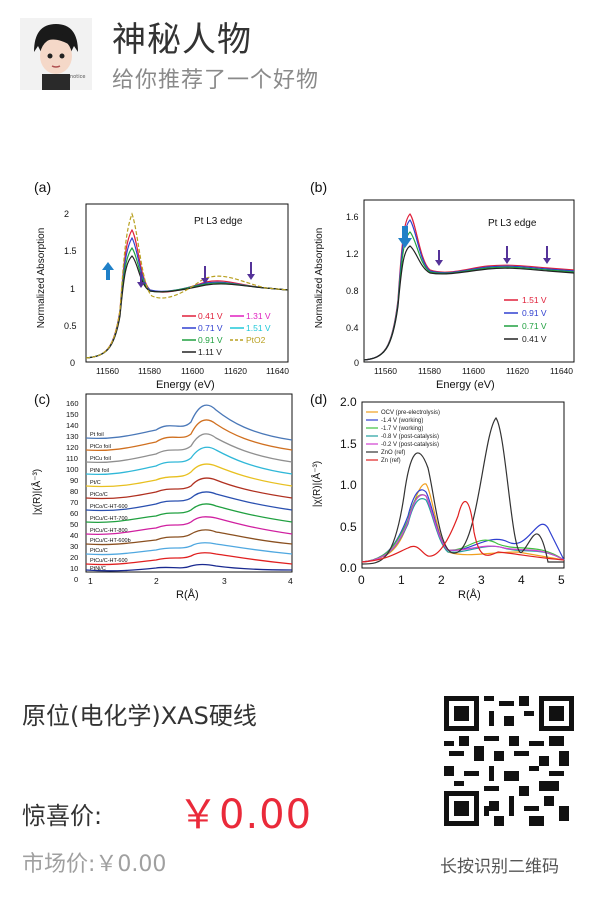 This screenshot has height=900, width=600. I want to click on header: notice 神秘人物 给你推荐了一个好物, so click(300, 55).